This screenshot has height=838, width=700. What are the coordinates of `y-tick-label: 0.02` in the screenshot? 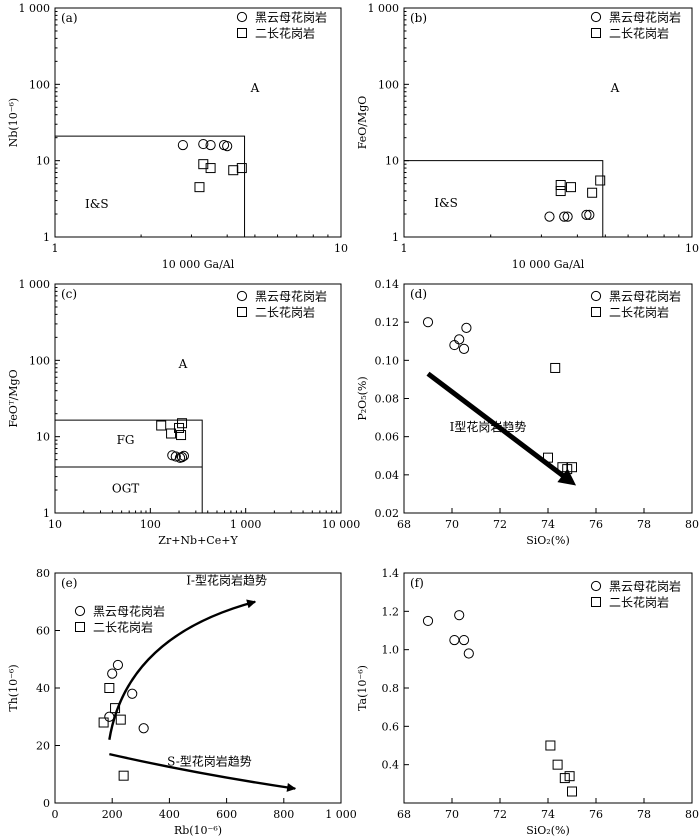 It's located at (387, 513).